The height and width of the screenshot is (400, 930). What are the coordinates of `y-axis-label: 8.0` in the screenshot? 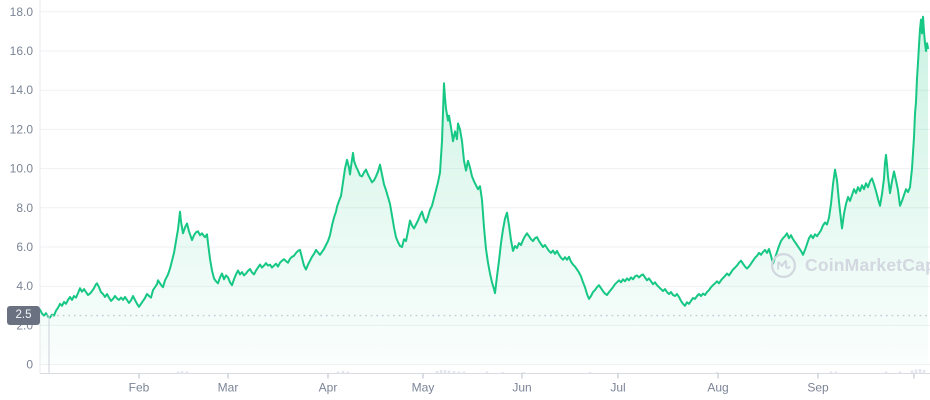 It's located at (24, 208).